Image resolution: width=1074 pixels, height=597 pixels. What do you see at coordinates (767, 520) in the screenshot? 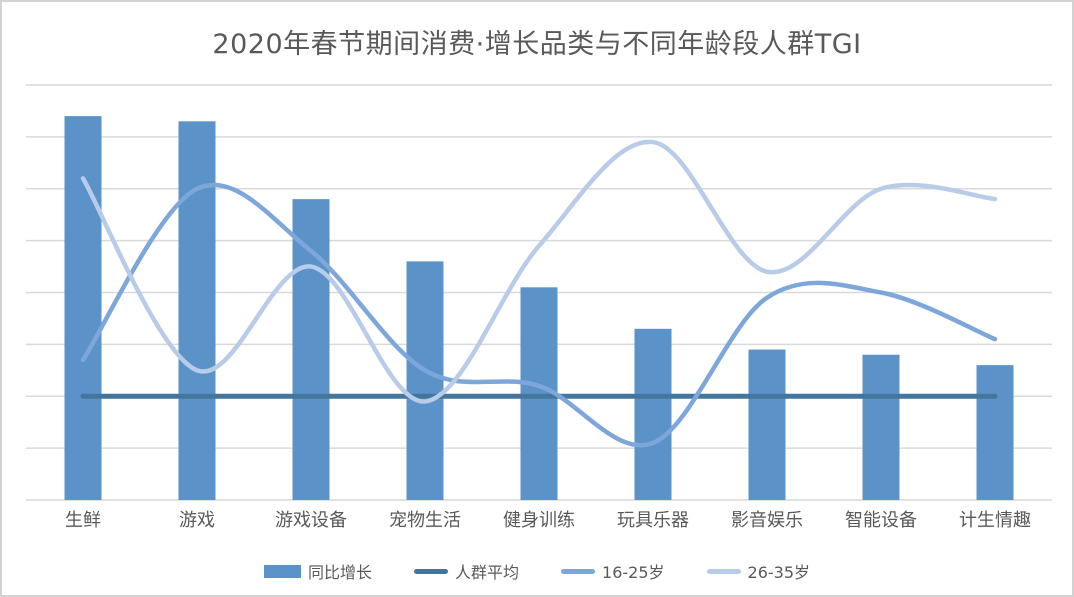
I see `x-axis-label: 影音娱乐` at bounding box center [767, 520].